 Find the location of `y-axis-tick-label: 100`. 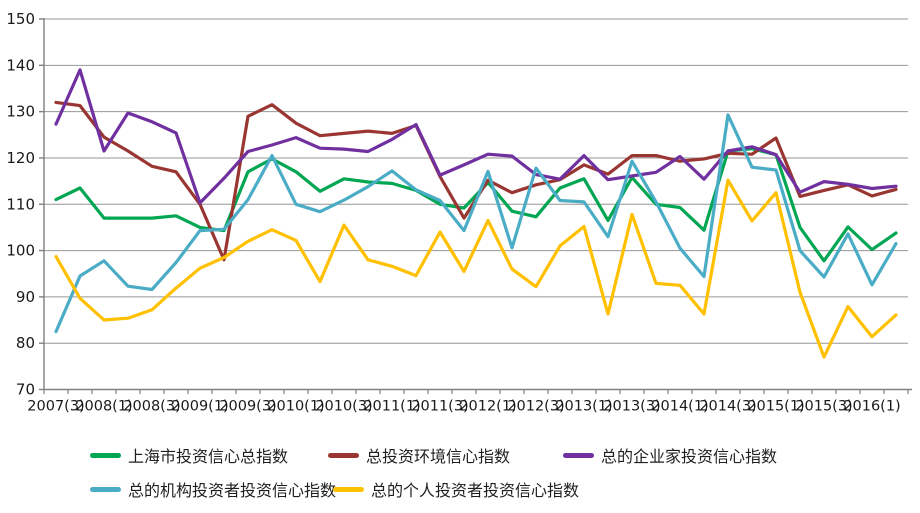

y-axis-tick-label: 100 is located at coordinates (20, 251).